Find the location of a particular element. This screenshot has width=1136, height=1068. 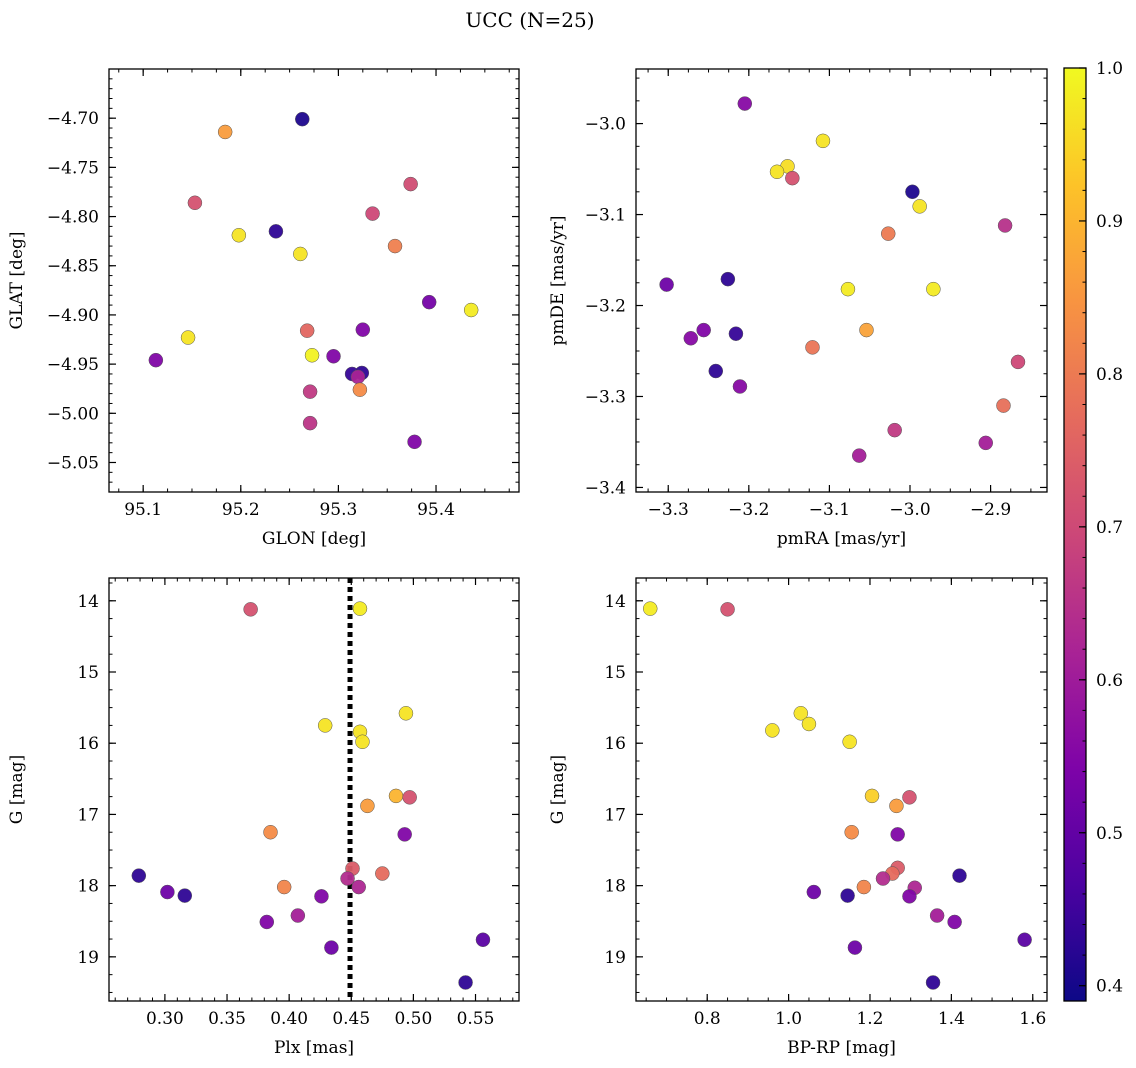

y-tick-label: −4.95 is located at coordinates (73, 365).